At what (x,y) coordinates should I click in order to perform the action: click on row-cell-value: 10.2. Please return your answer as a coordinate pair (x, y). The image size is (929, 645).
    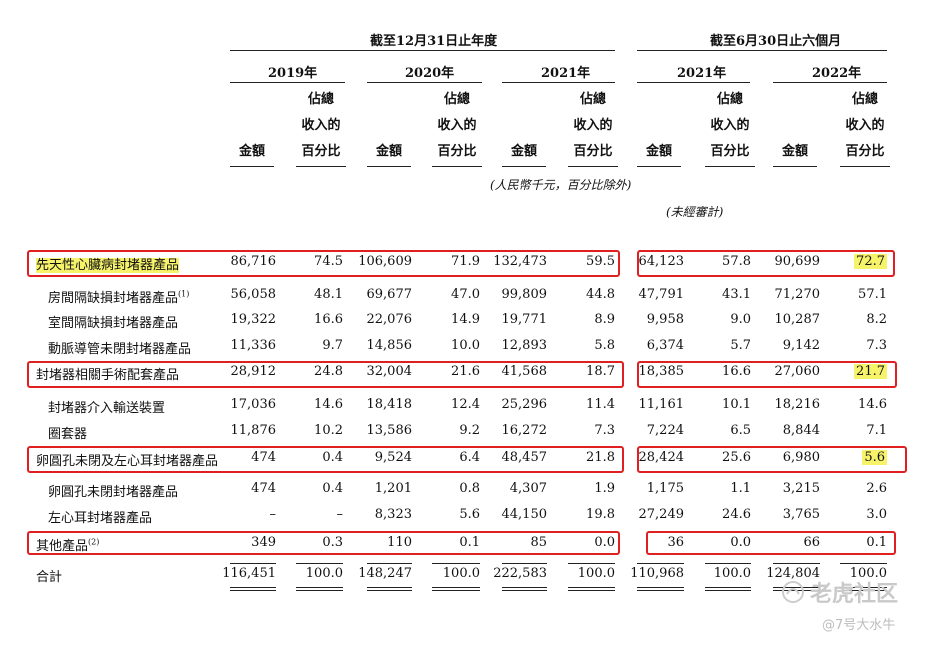
    Looking at the image, I should click on (328, 430).